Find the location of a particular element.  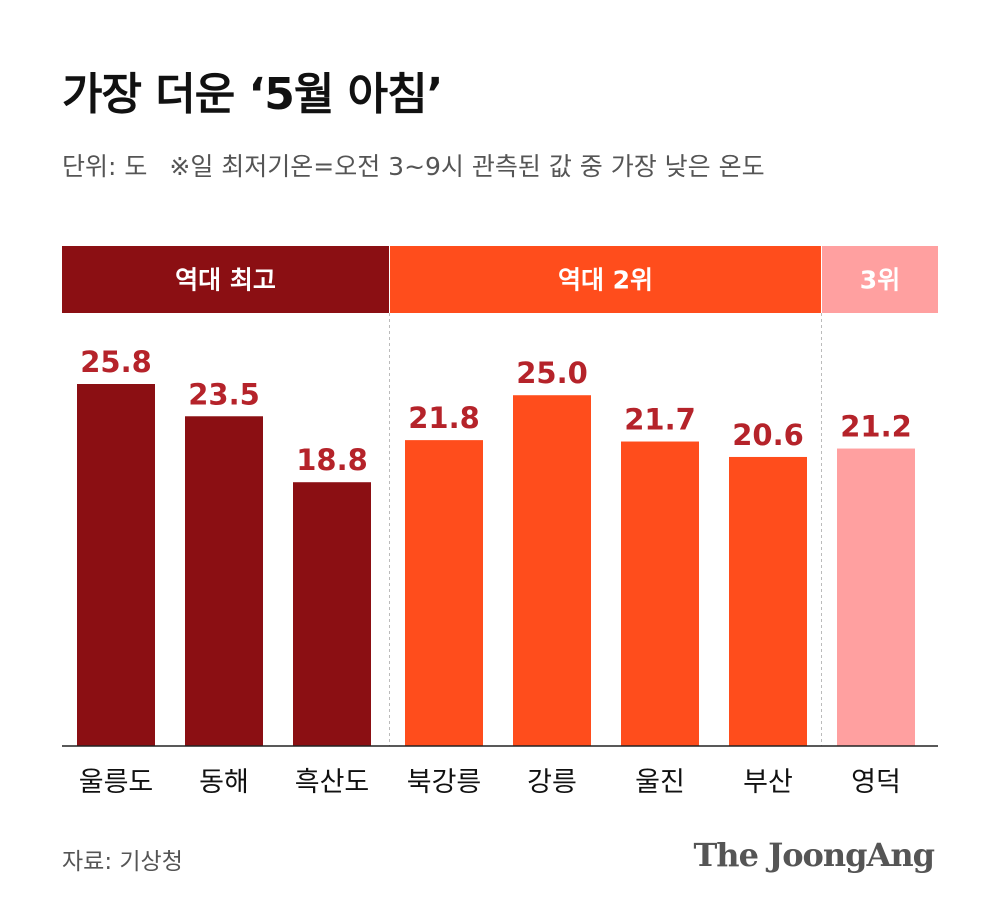

footnote-label: ※일 최저기온=오전 3~9시 관측된 값 중 가장 낮은 온도 is located at coordinates (467, 166).